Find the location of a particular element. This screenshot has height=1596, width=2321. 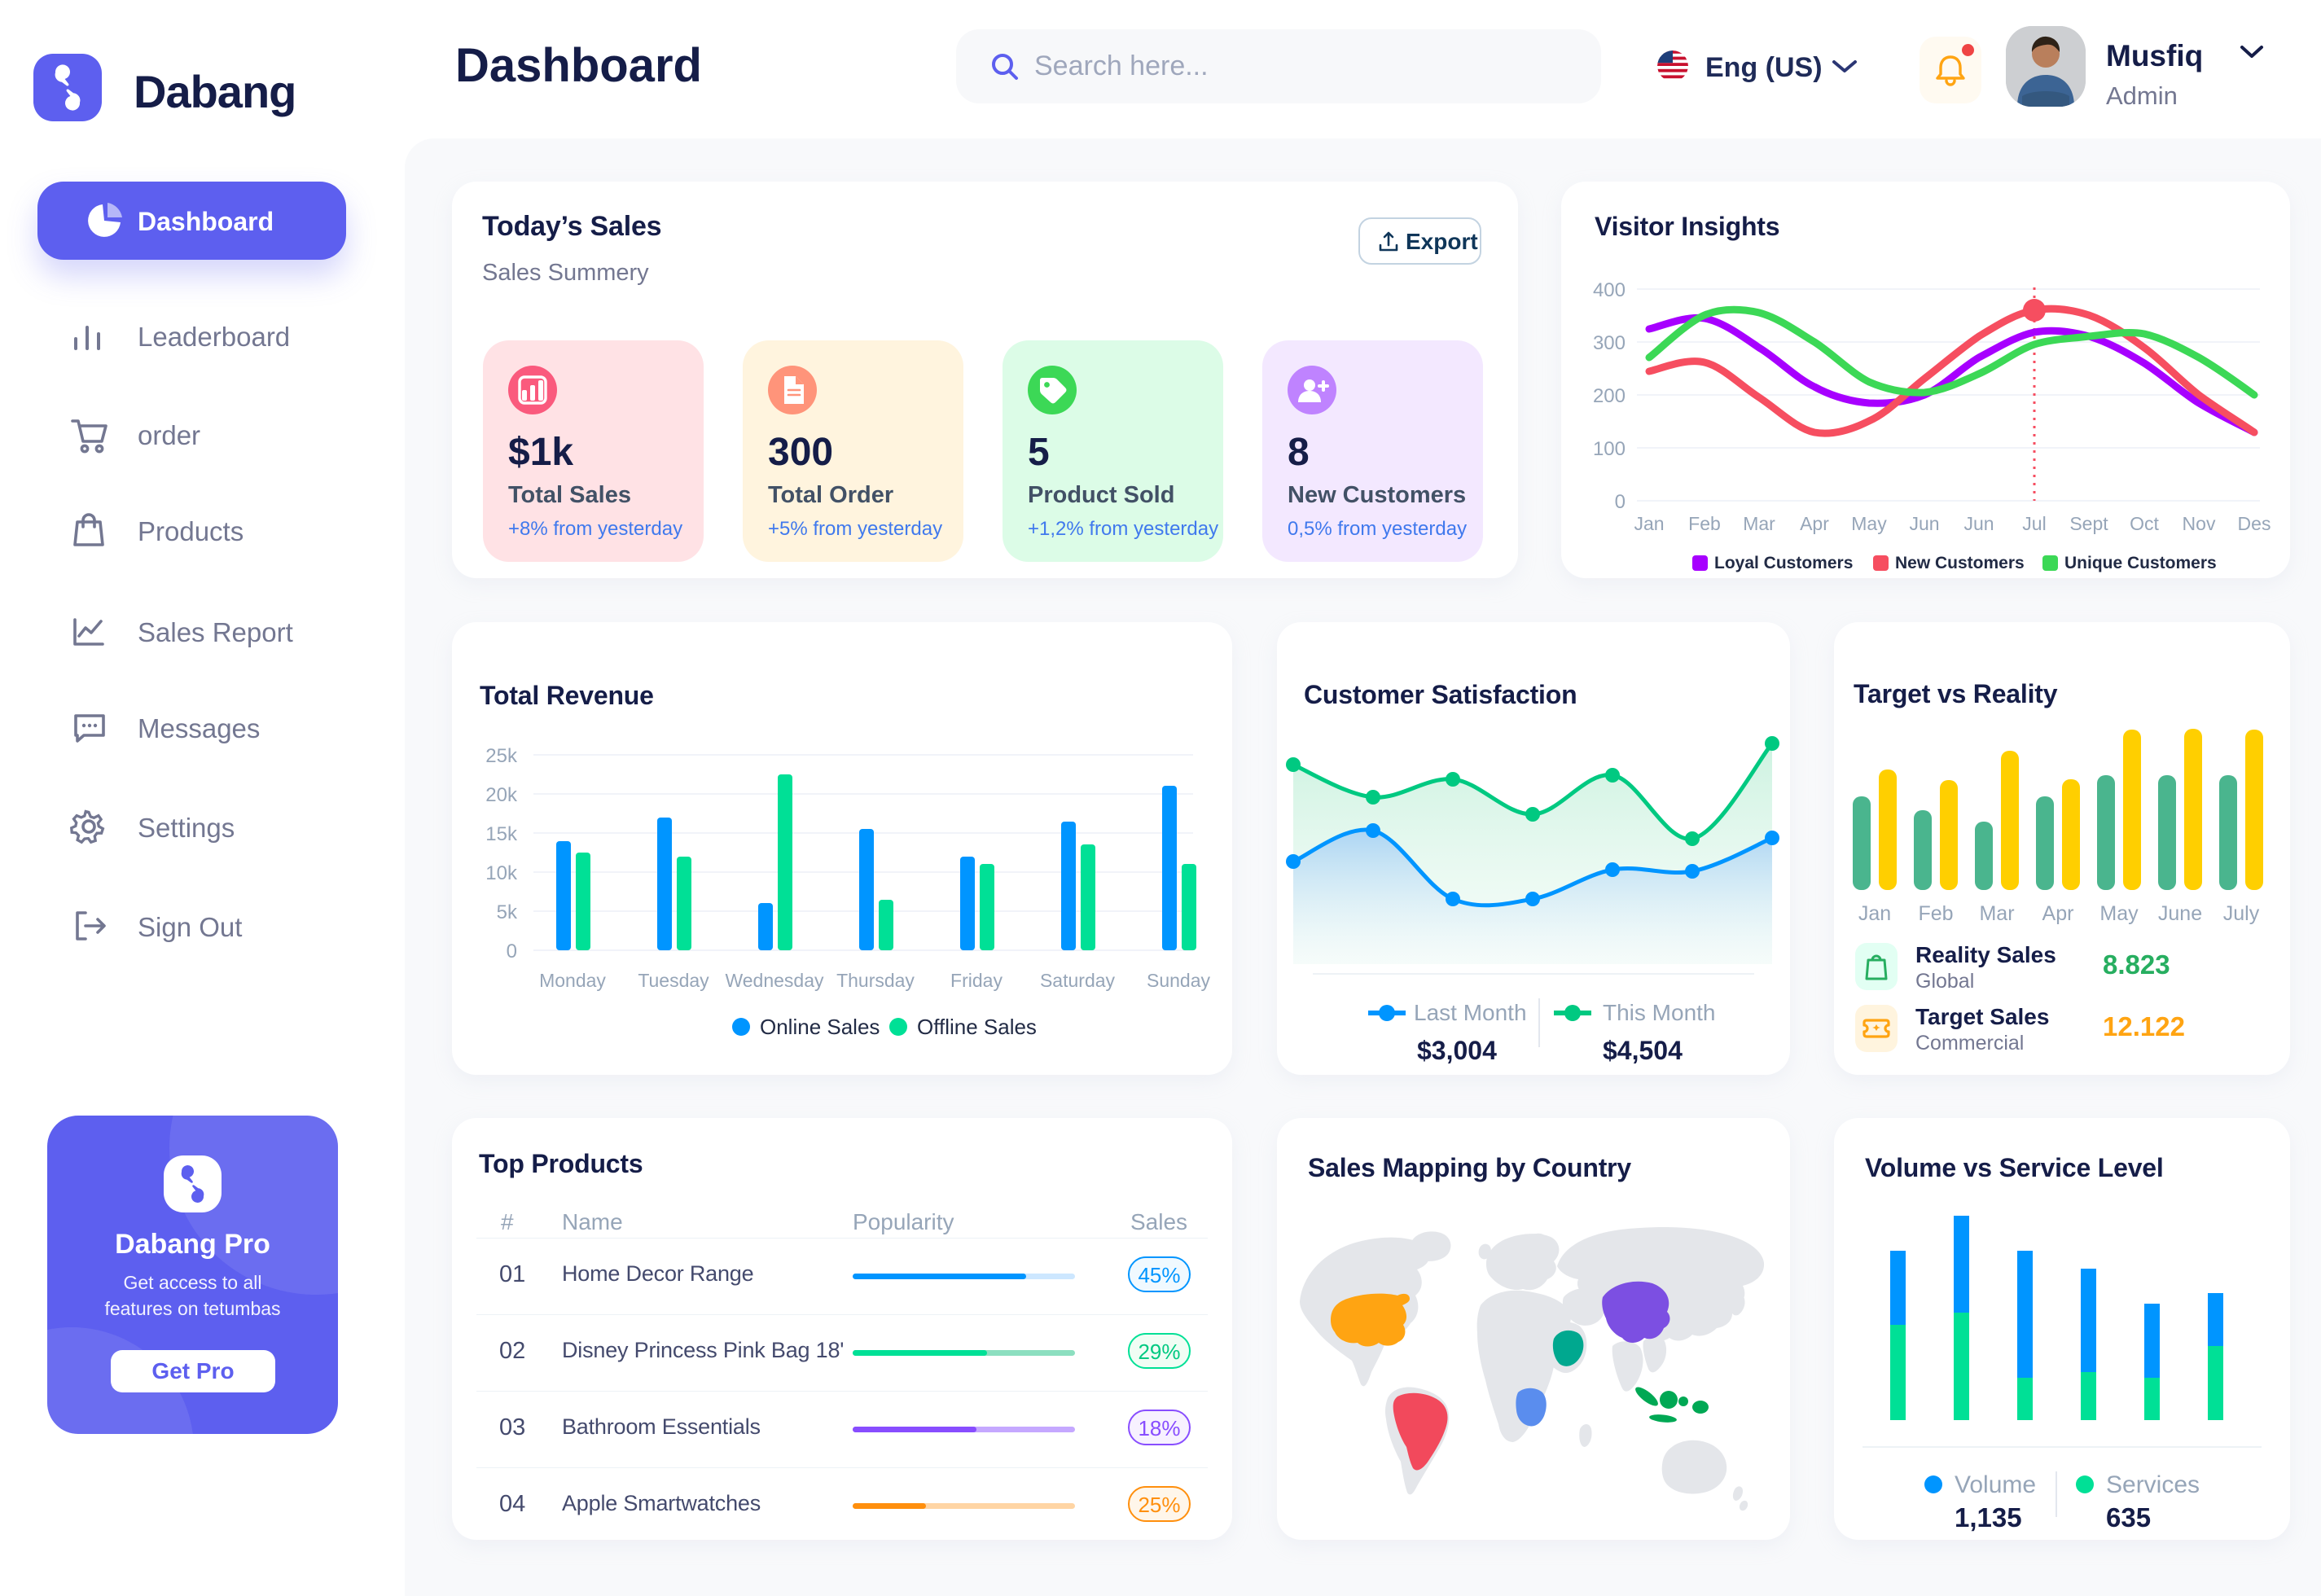

svg-text: $4,504 is located at coordinates (1643, 1050).